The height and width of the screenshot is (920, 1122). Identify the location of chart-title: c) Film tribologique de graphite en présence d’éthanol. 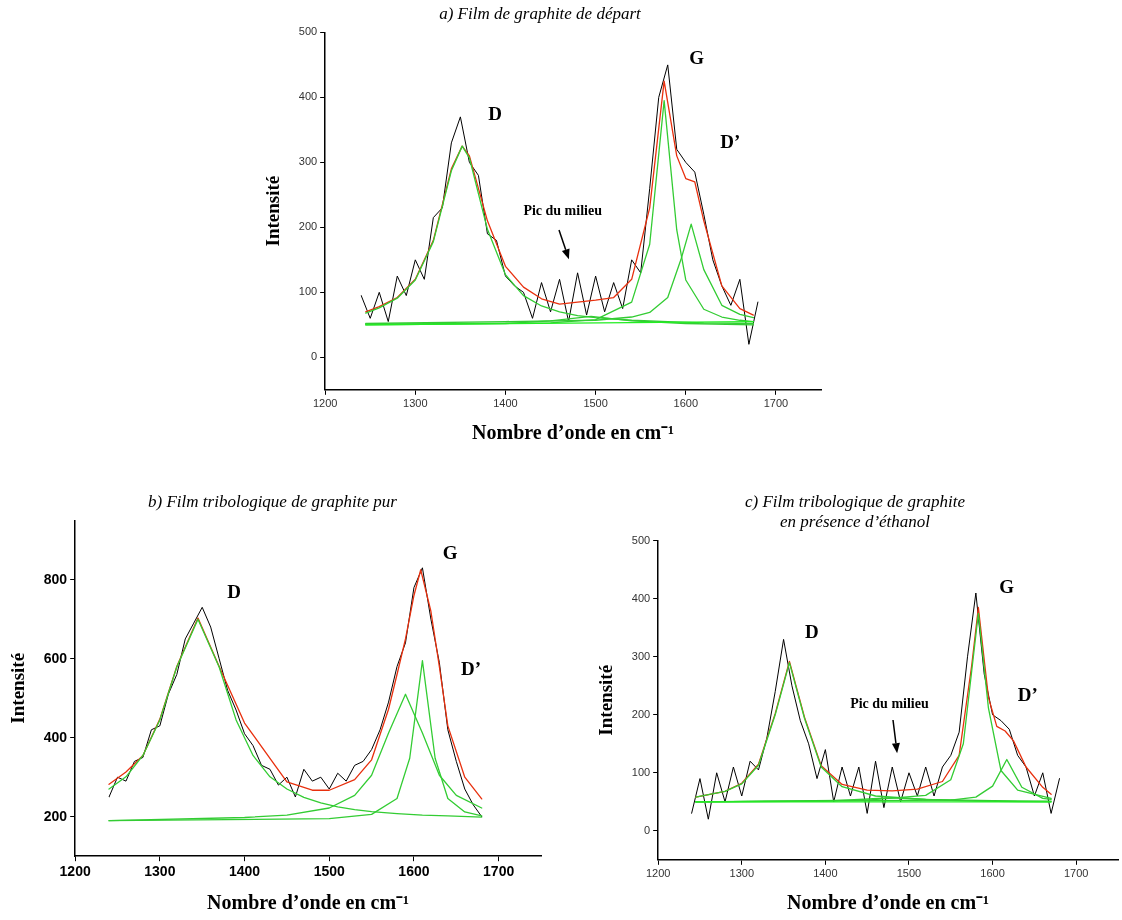
(855, 511).